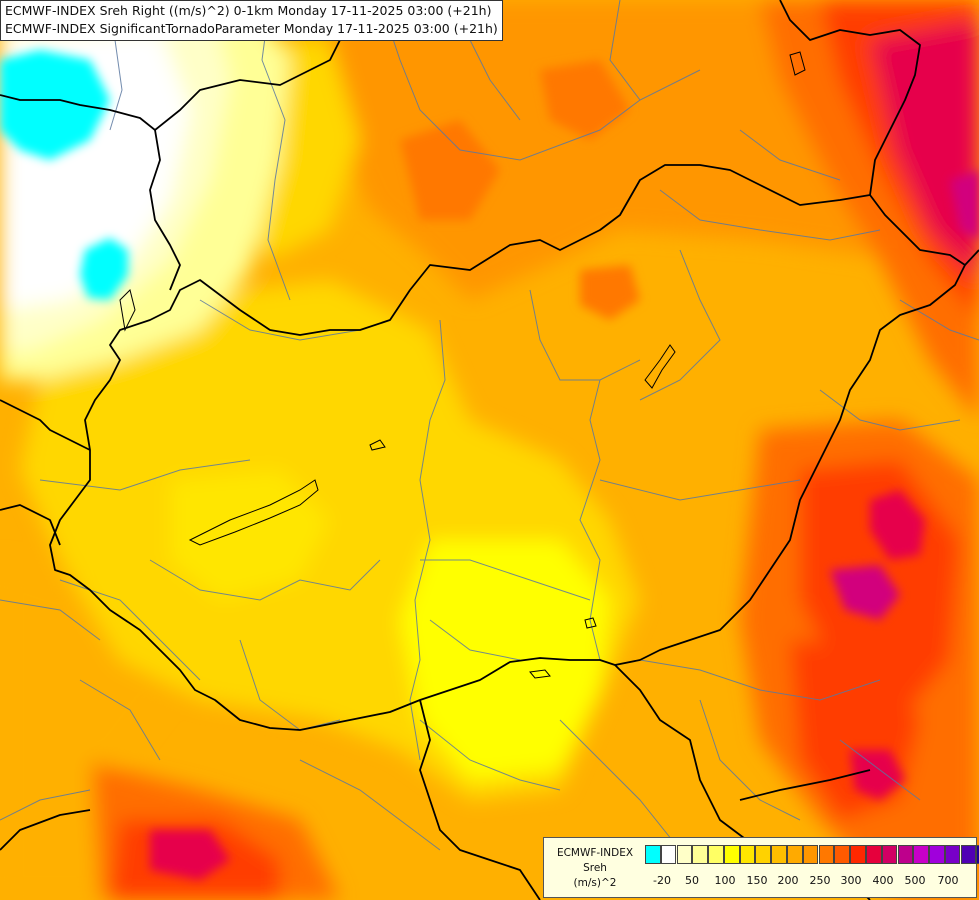  What do you see at coordinates (915, 880) in the screenshot?
I see `legend-tick-label: 500` at bounding box center [915, 880].